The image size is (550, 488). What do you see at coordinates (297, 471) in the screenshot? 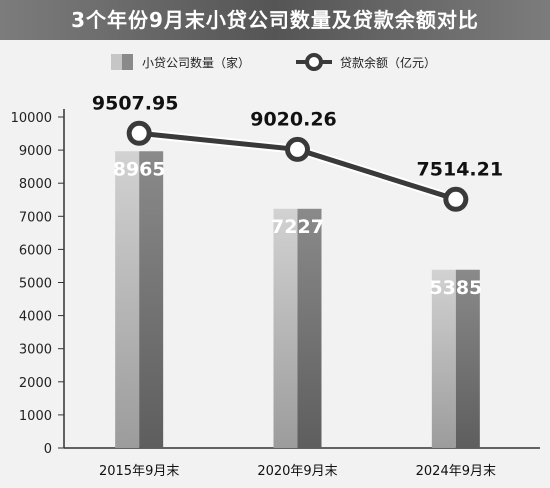
I see `x-tick-label: 2020年9月末` at bounding box center [297, 471].